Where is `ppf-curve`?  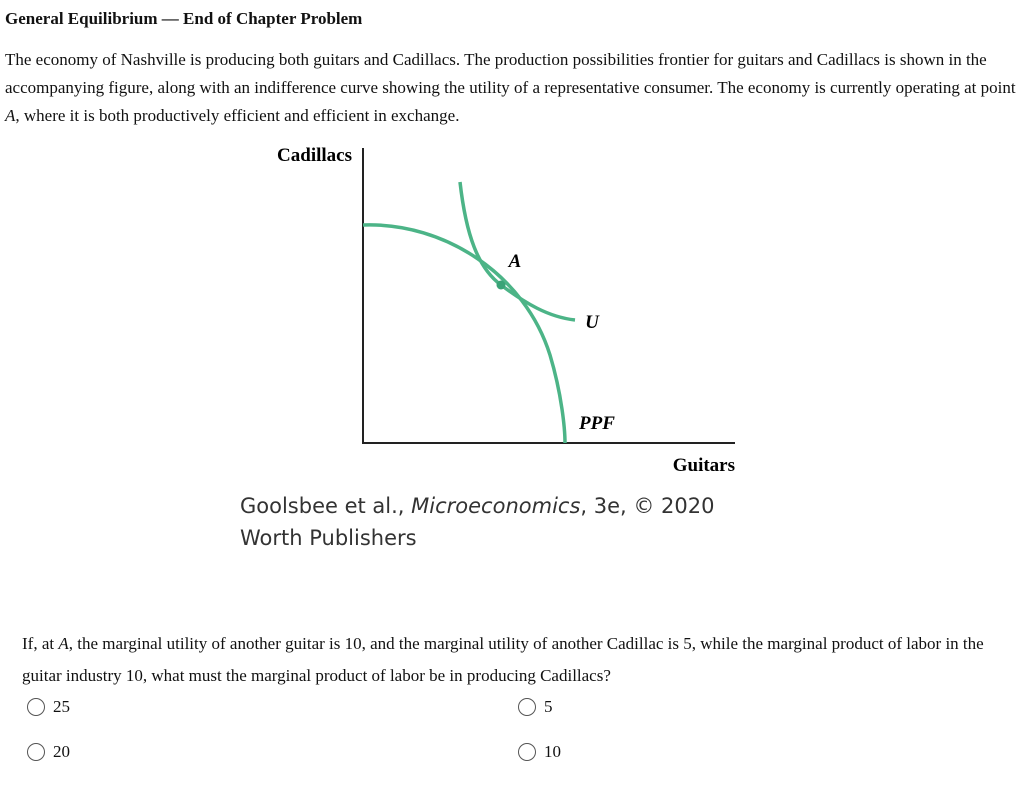 ppf-curve is located at coordinates (464, 333).